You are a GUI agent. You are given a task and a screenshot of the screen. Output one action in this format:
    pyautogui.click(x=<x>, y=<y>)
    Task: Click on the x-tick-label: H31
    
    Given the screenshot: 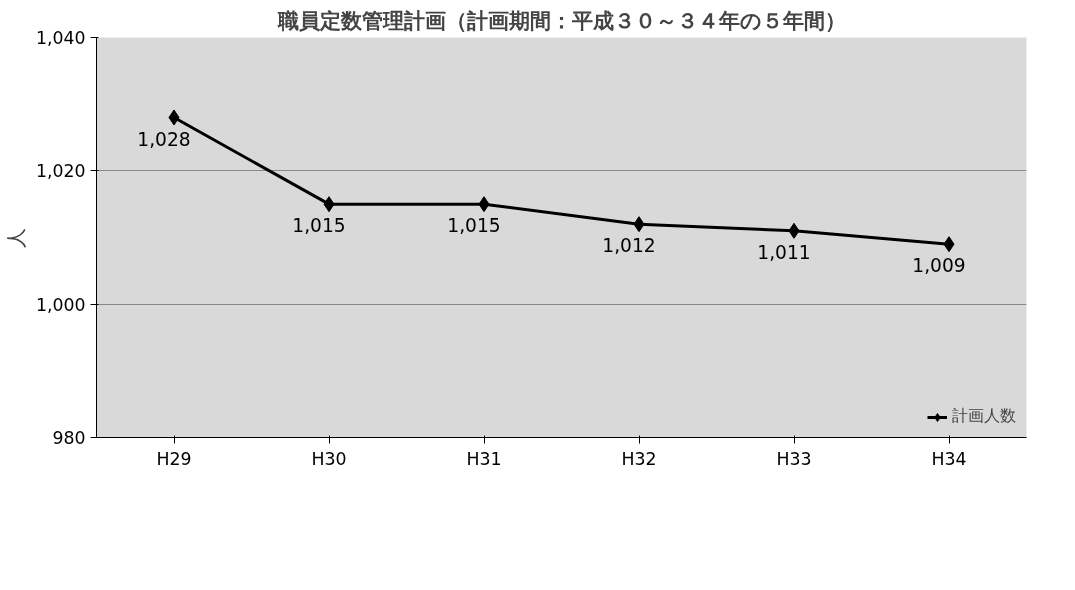 What is the action you would take?
    pyautogui.click(x=484, y=458)
    